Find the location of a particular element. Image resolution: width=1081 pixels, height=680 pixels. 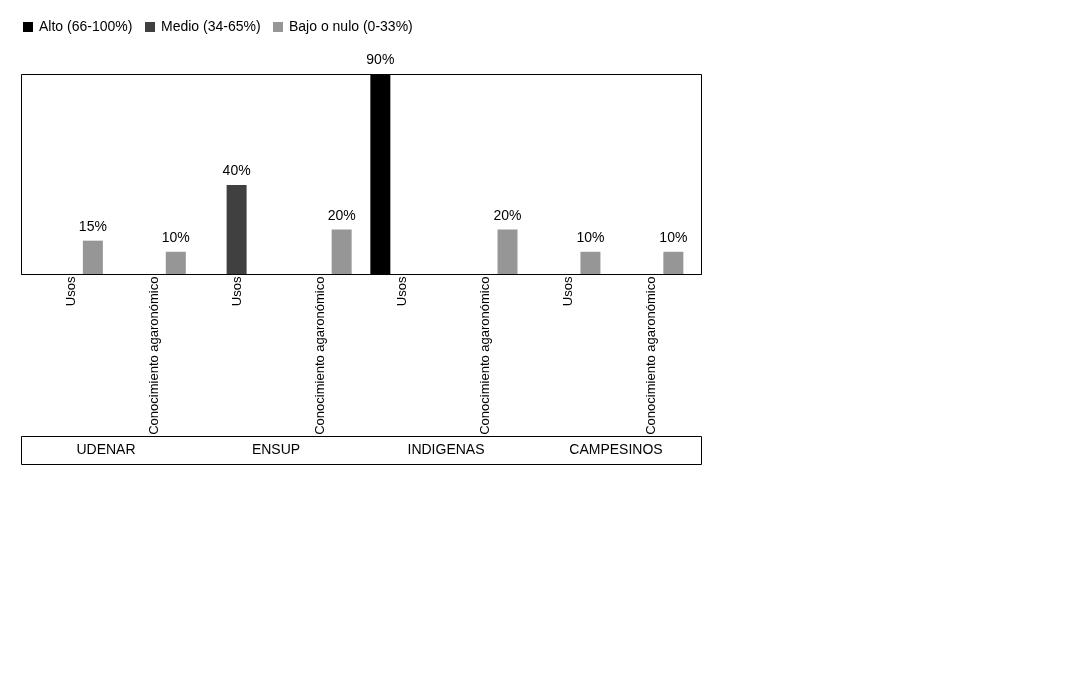

legend-label: Medio (34-65%) is located at coordinates (211, 26).